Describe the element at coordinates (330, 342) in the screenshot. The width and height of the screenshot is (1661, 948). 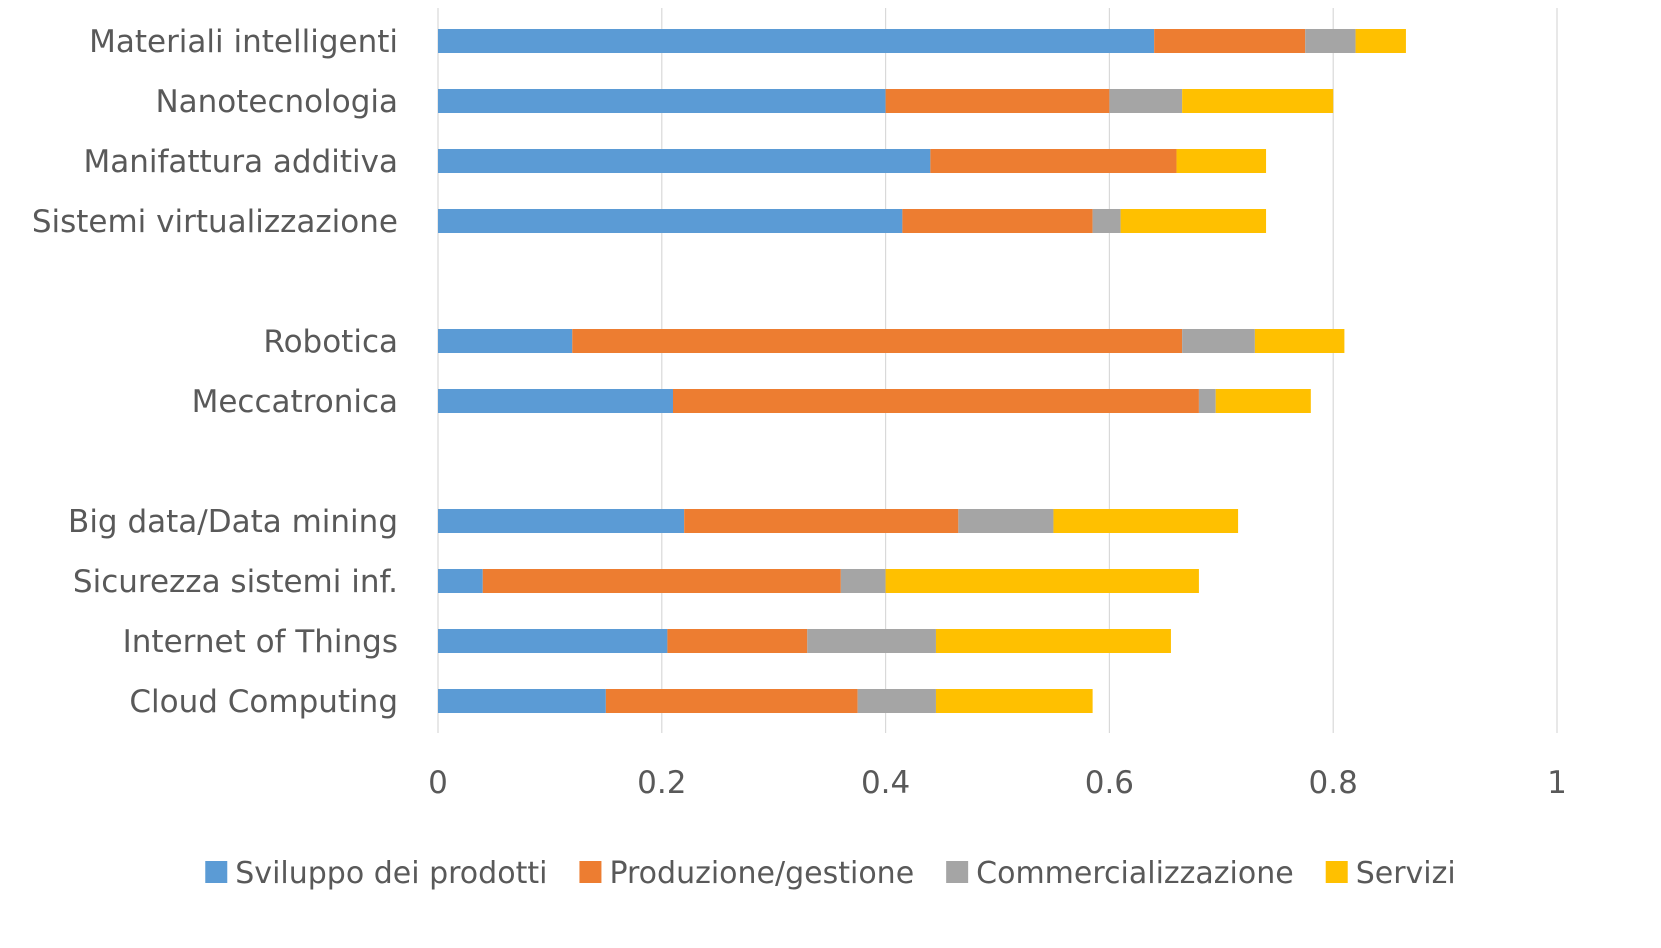
I see `category-label: Robotica` at that location.